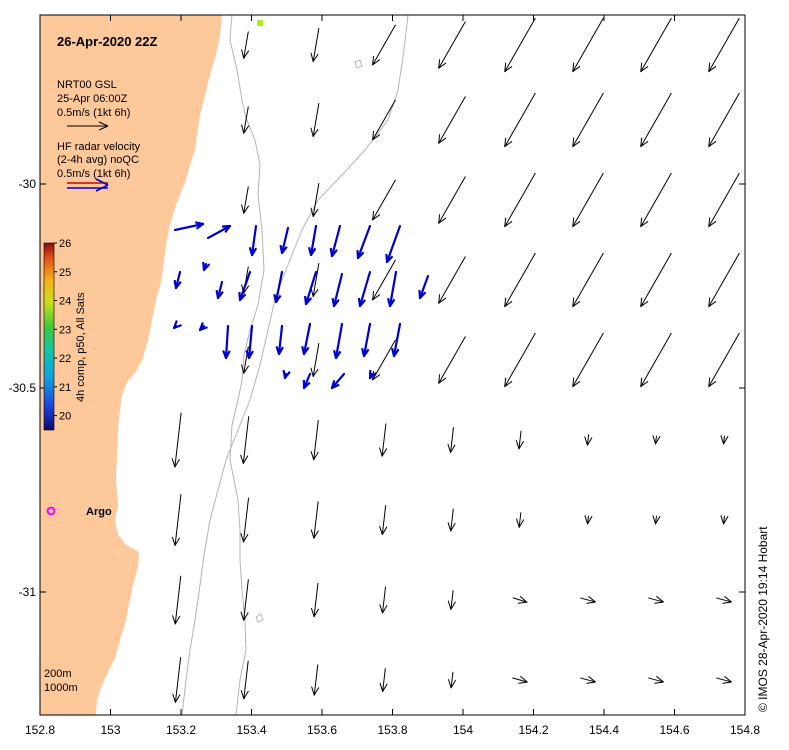  What do you see at coordinates (65, 330) in the screenshot?
I see `colorbar-tick-label: 23` at bounding box center [65, 330].